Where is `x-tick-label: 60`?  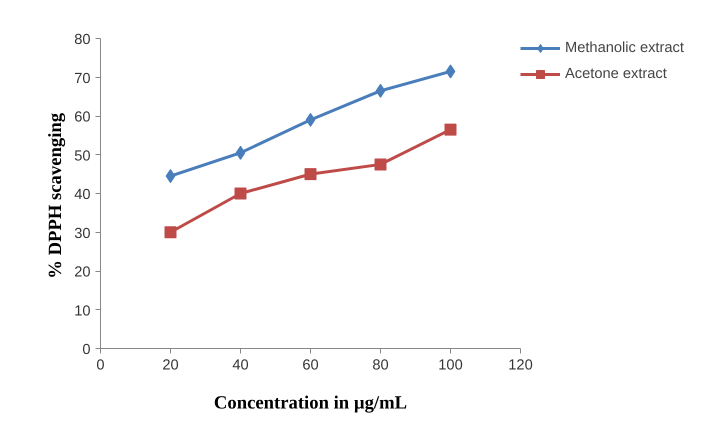 x-tick-label: 60 is located at coordinates (310, 366).